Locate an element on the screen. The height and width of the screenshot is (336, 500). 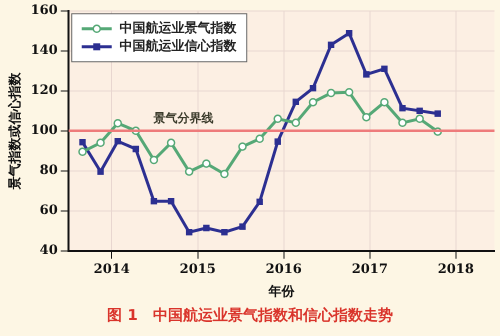
y-tick-label: 40 is located at coordinates (49, 250).